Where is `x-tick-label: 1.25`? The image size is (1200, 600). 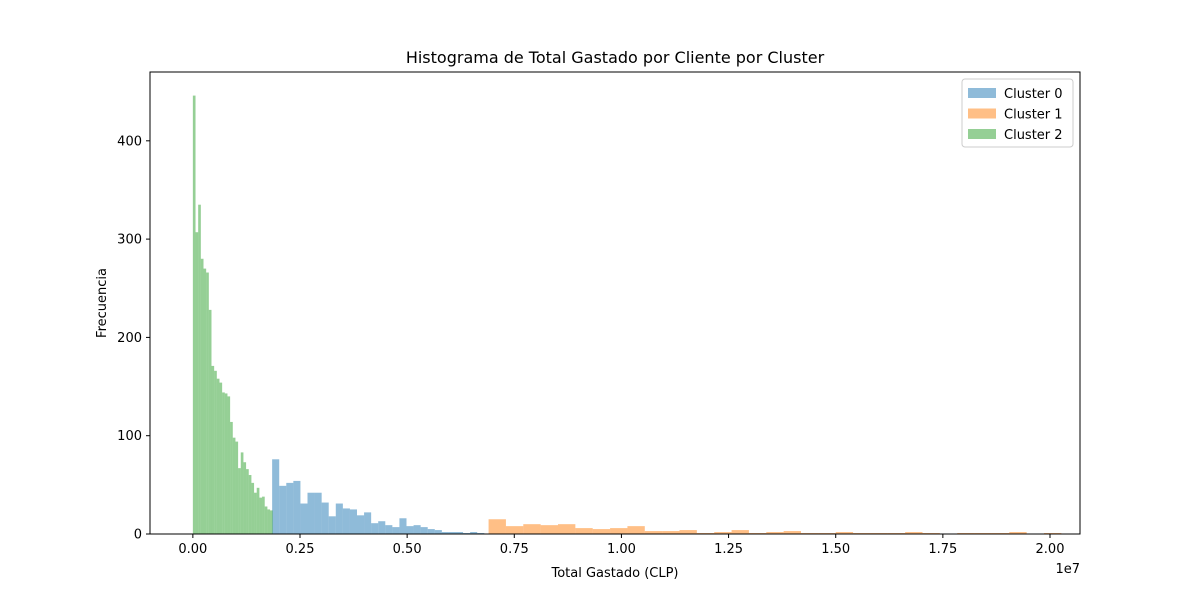 x-tick-label: 1.25 is located at coordinates (728, 549).